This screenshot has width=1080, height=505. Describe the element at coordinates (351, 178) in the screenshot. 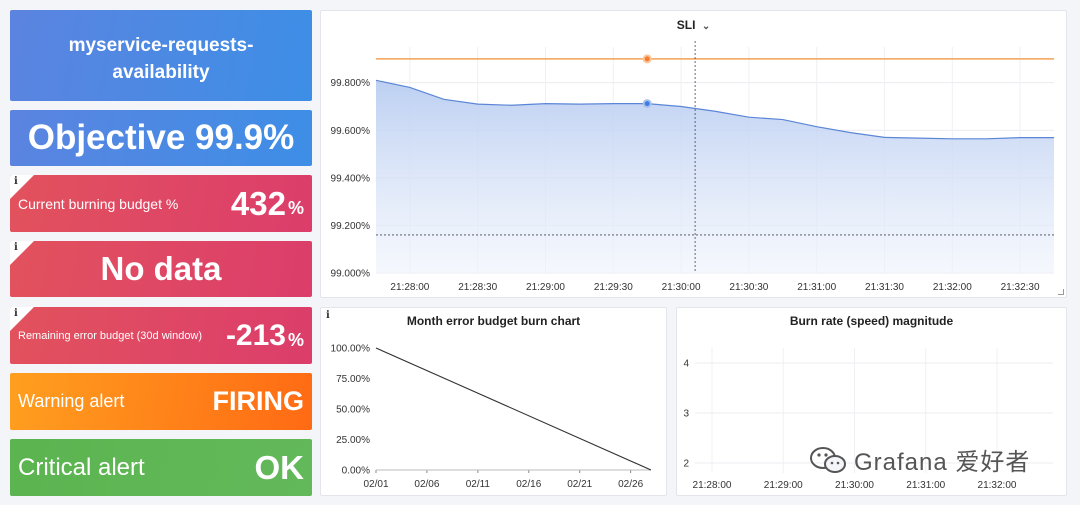

I see `sli-y-tick-label: 99.400%` at that location.